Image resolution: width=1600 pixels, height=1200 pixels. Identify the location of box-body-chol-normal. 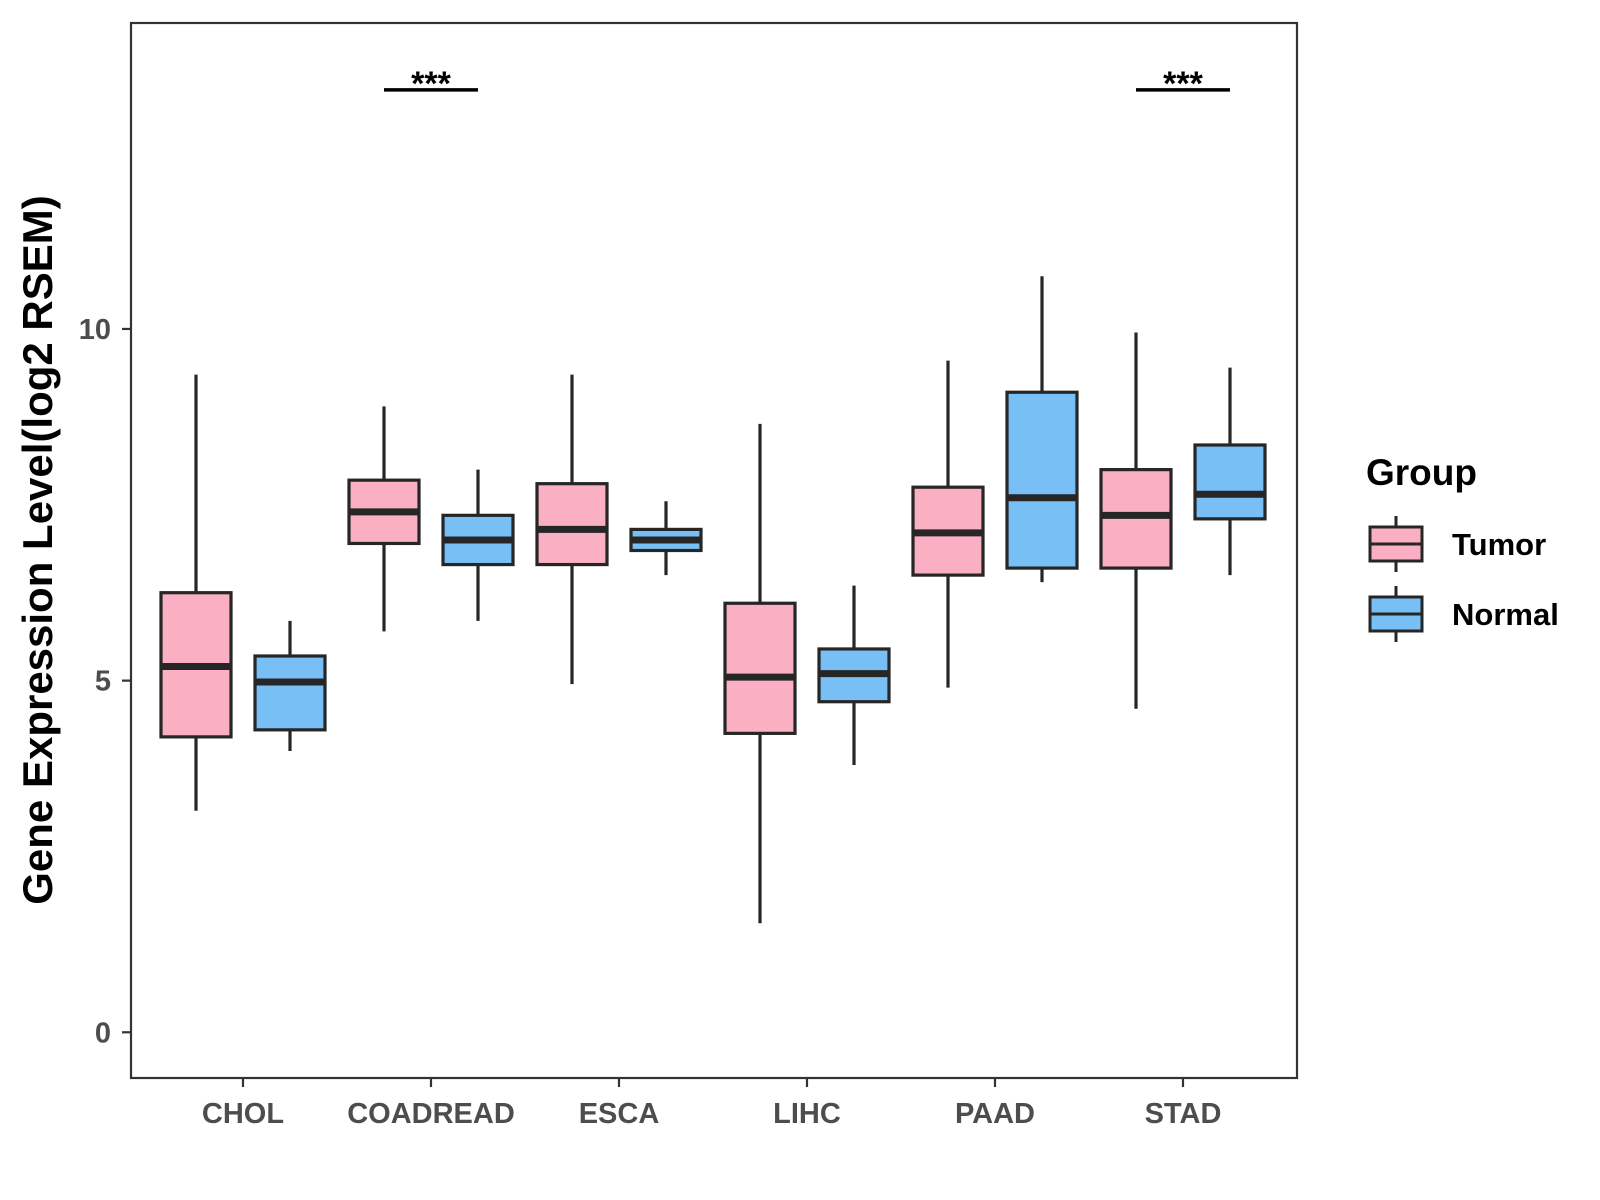
(290, 693).